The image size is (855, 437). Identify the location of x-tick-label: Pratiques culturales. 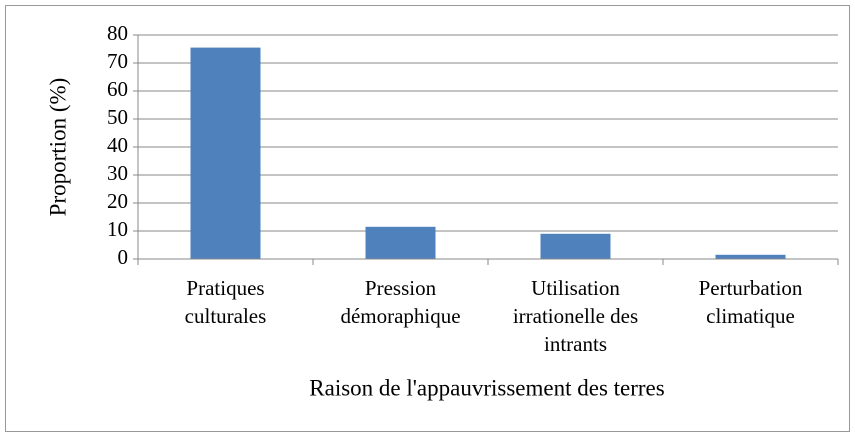
(226, 302).